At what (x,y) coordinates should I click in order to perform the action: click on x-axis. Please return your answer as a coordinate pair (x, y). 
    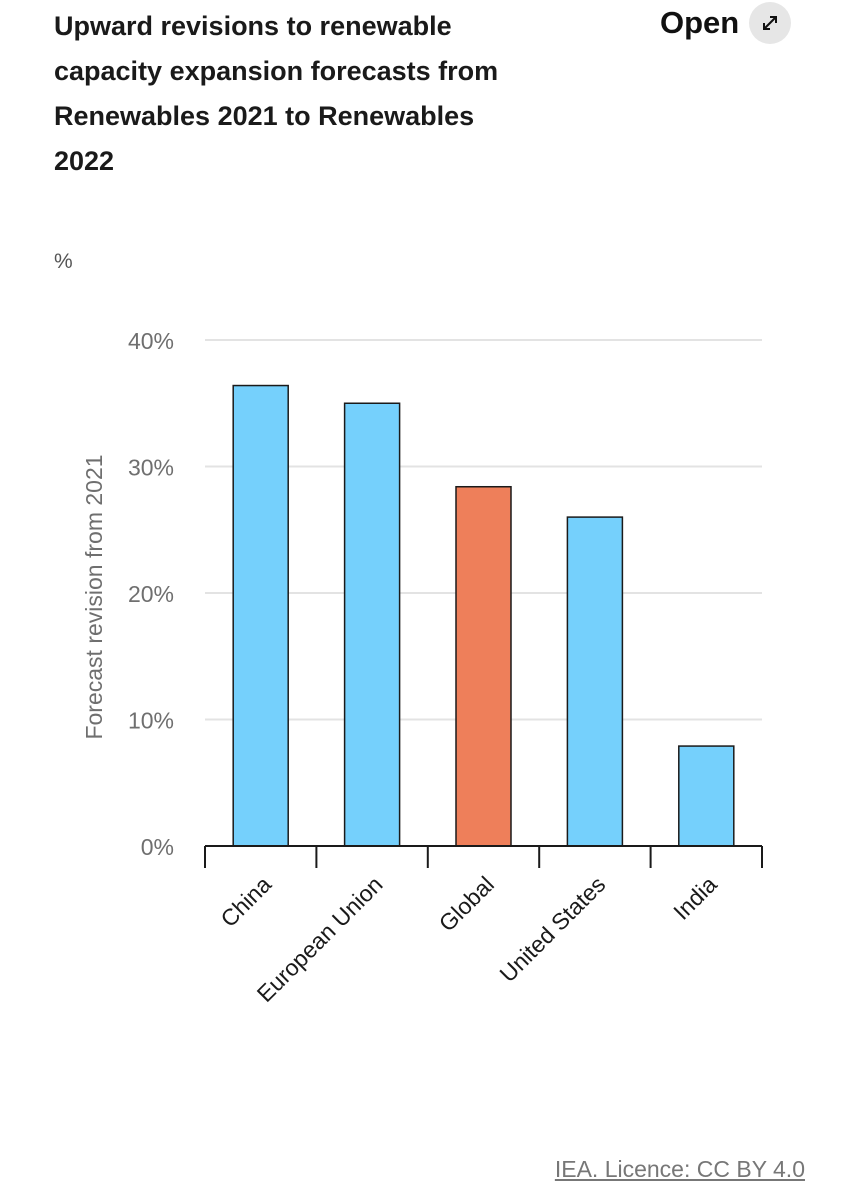
    Looking at the image, I should click on (483, 856).